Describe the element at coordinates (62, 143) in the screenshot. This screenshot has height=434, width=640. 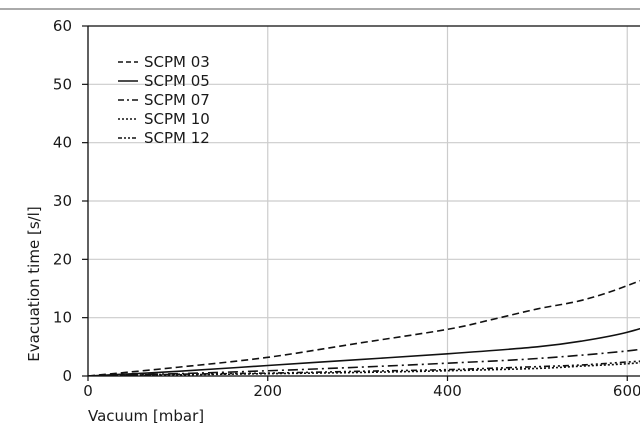
I see `y-tick-label: 40` at that location.